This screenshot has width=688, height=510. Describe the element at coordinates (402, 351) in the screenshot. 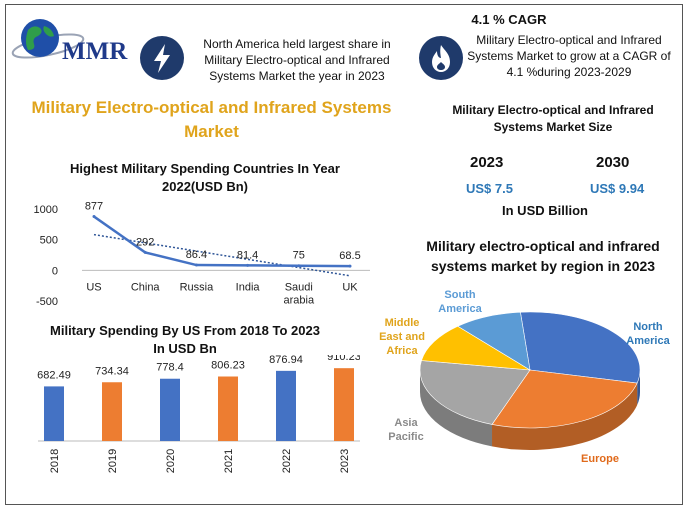

I see `pie-slice-label: Africa` at that location.